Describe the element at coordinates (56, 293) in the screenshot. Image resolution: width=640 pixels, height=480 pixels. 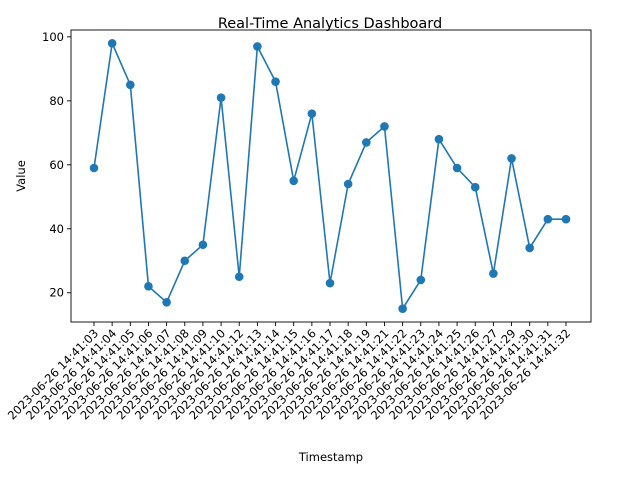
I see `y-tick-label: 20` at that location.